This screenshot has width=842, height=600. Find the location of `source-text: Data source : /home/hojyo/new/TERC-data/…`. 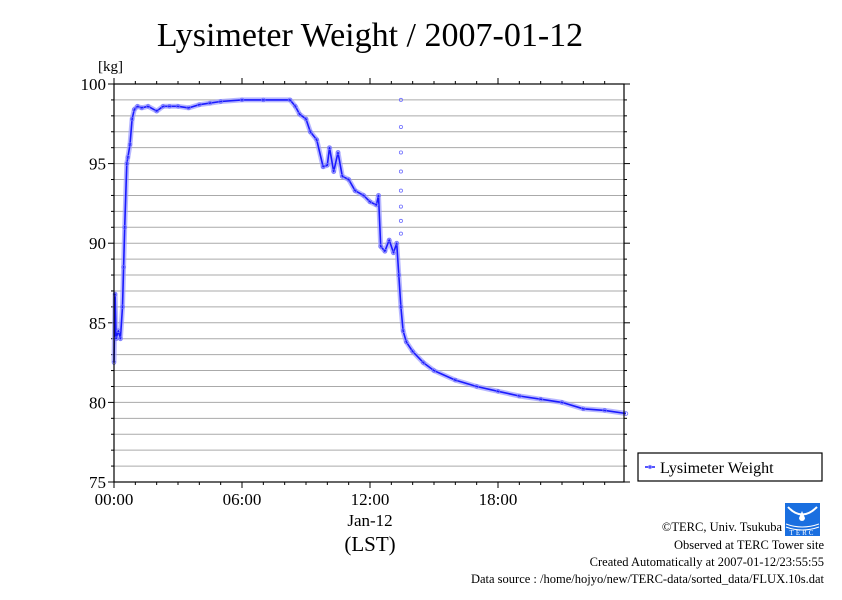

source-text: Data source : /home/hojyo/new/TERC-data/… is located at coordinates (647, 579).